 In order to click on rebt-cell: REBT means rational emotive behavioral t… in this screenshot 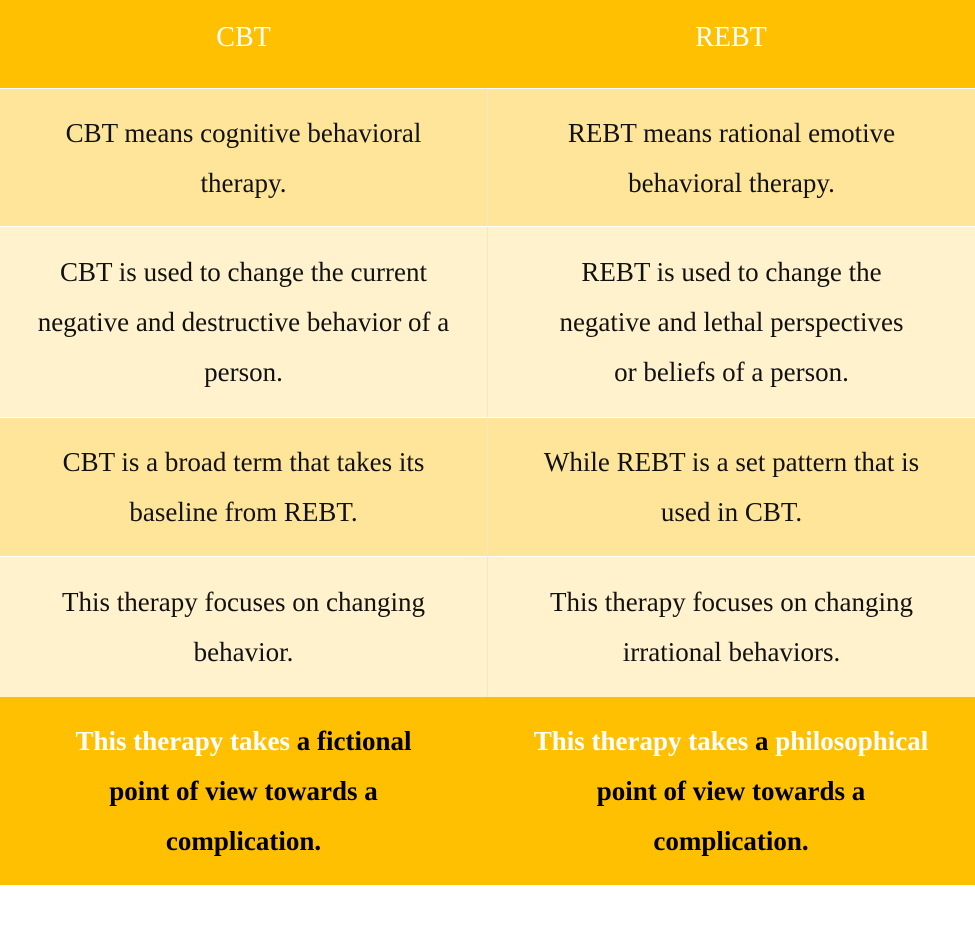, I will do `click(731, 157)`.